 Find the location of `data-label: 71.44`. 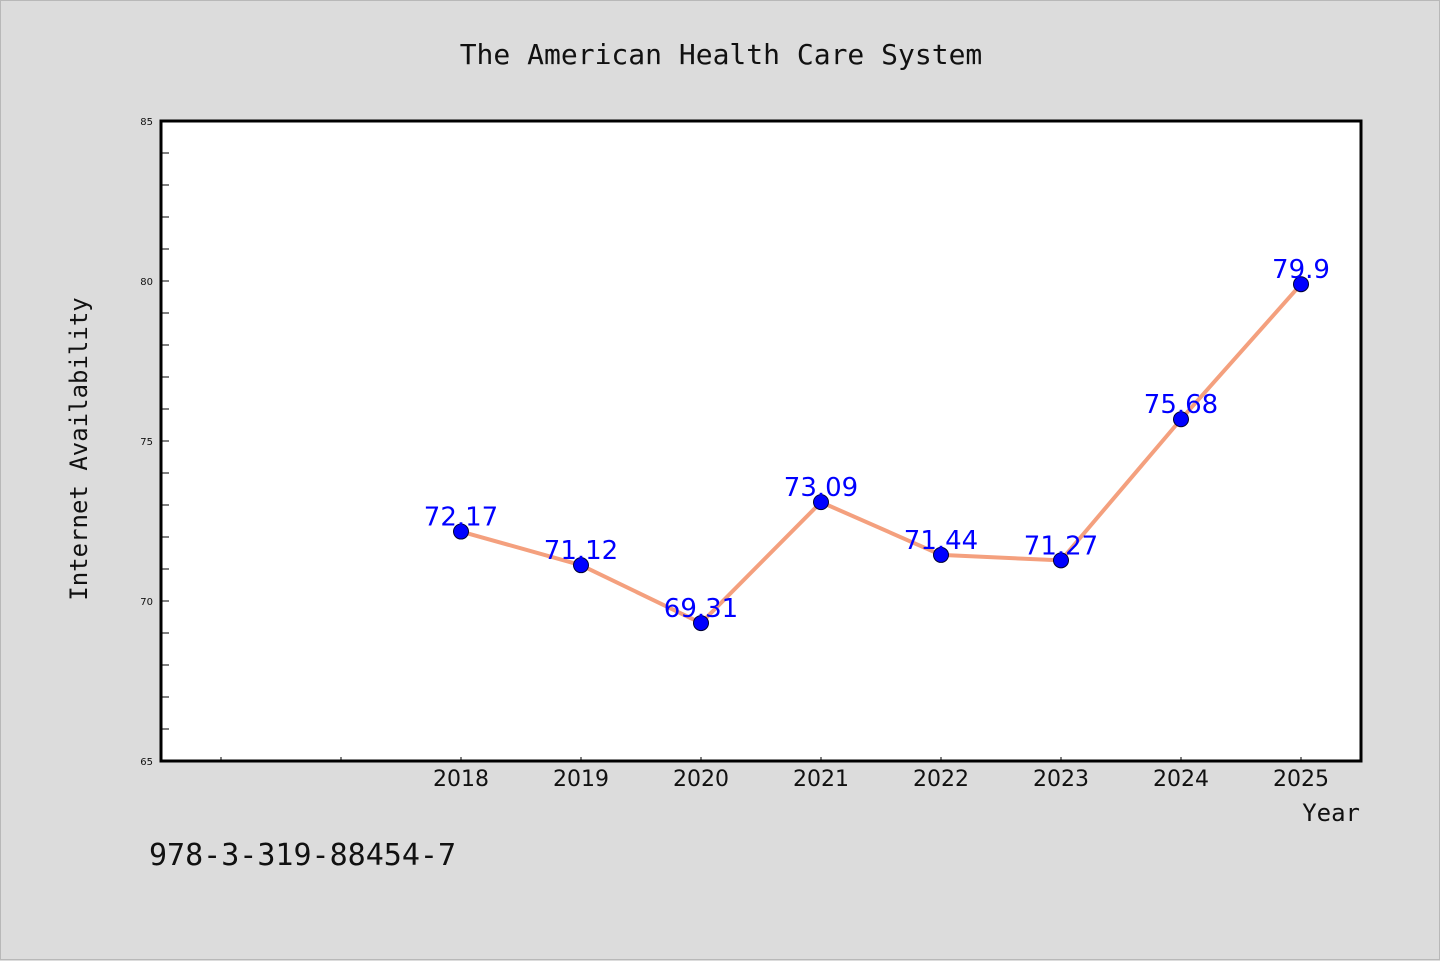

data-label: 71.44 is located at coordinates (941, 541).